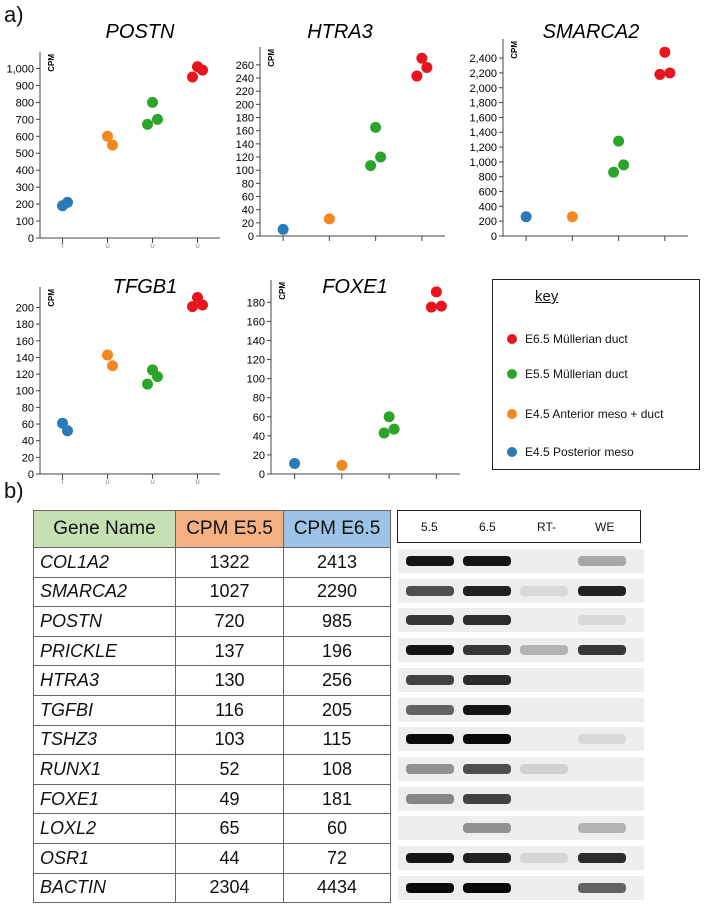 The width and height of the screenshot is (709, 923). What do you see at coordinates (353, 378) in the screenshot?
I see `scatter-plot-foxe1: FOXE1 CPM 0 20 40 60 80 100 120 140 160 180` at bounding box center [353, 378].